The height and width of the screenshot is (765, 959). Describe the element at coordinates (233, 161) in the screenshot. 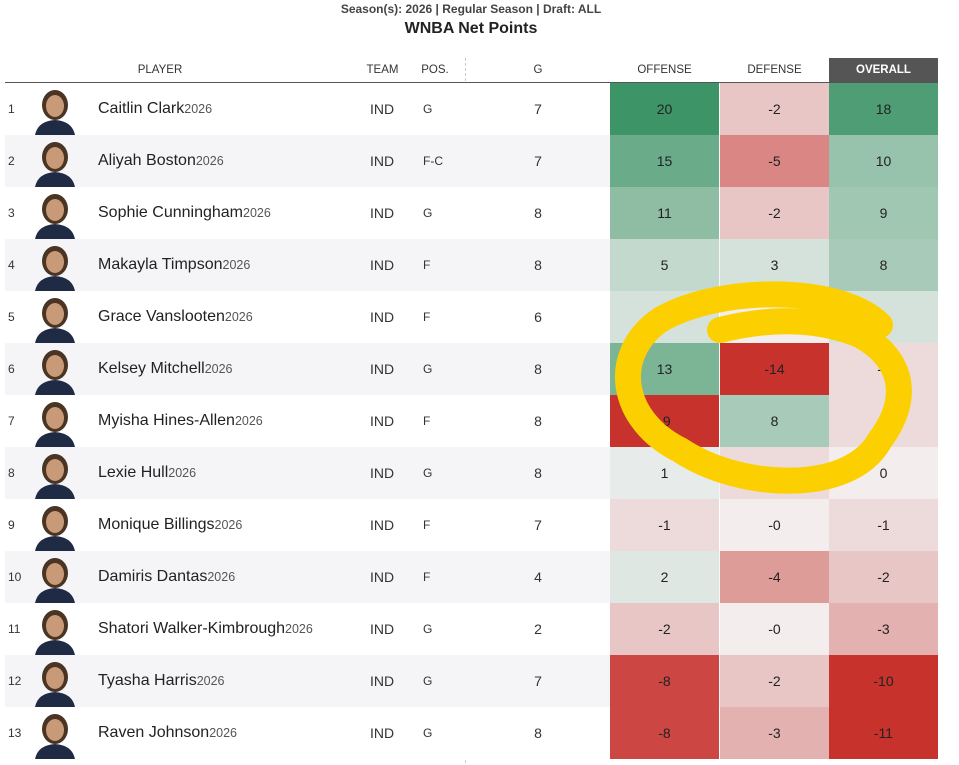

I see `player-name: Aliyah Boston2026` at that location.